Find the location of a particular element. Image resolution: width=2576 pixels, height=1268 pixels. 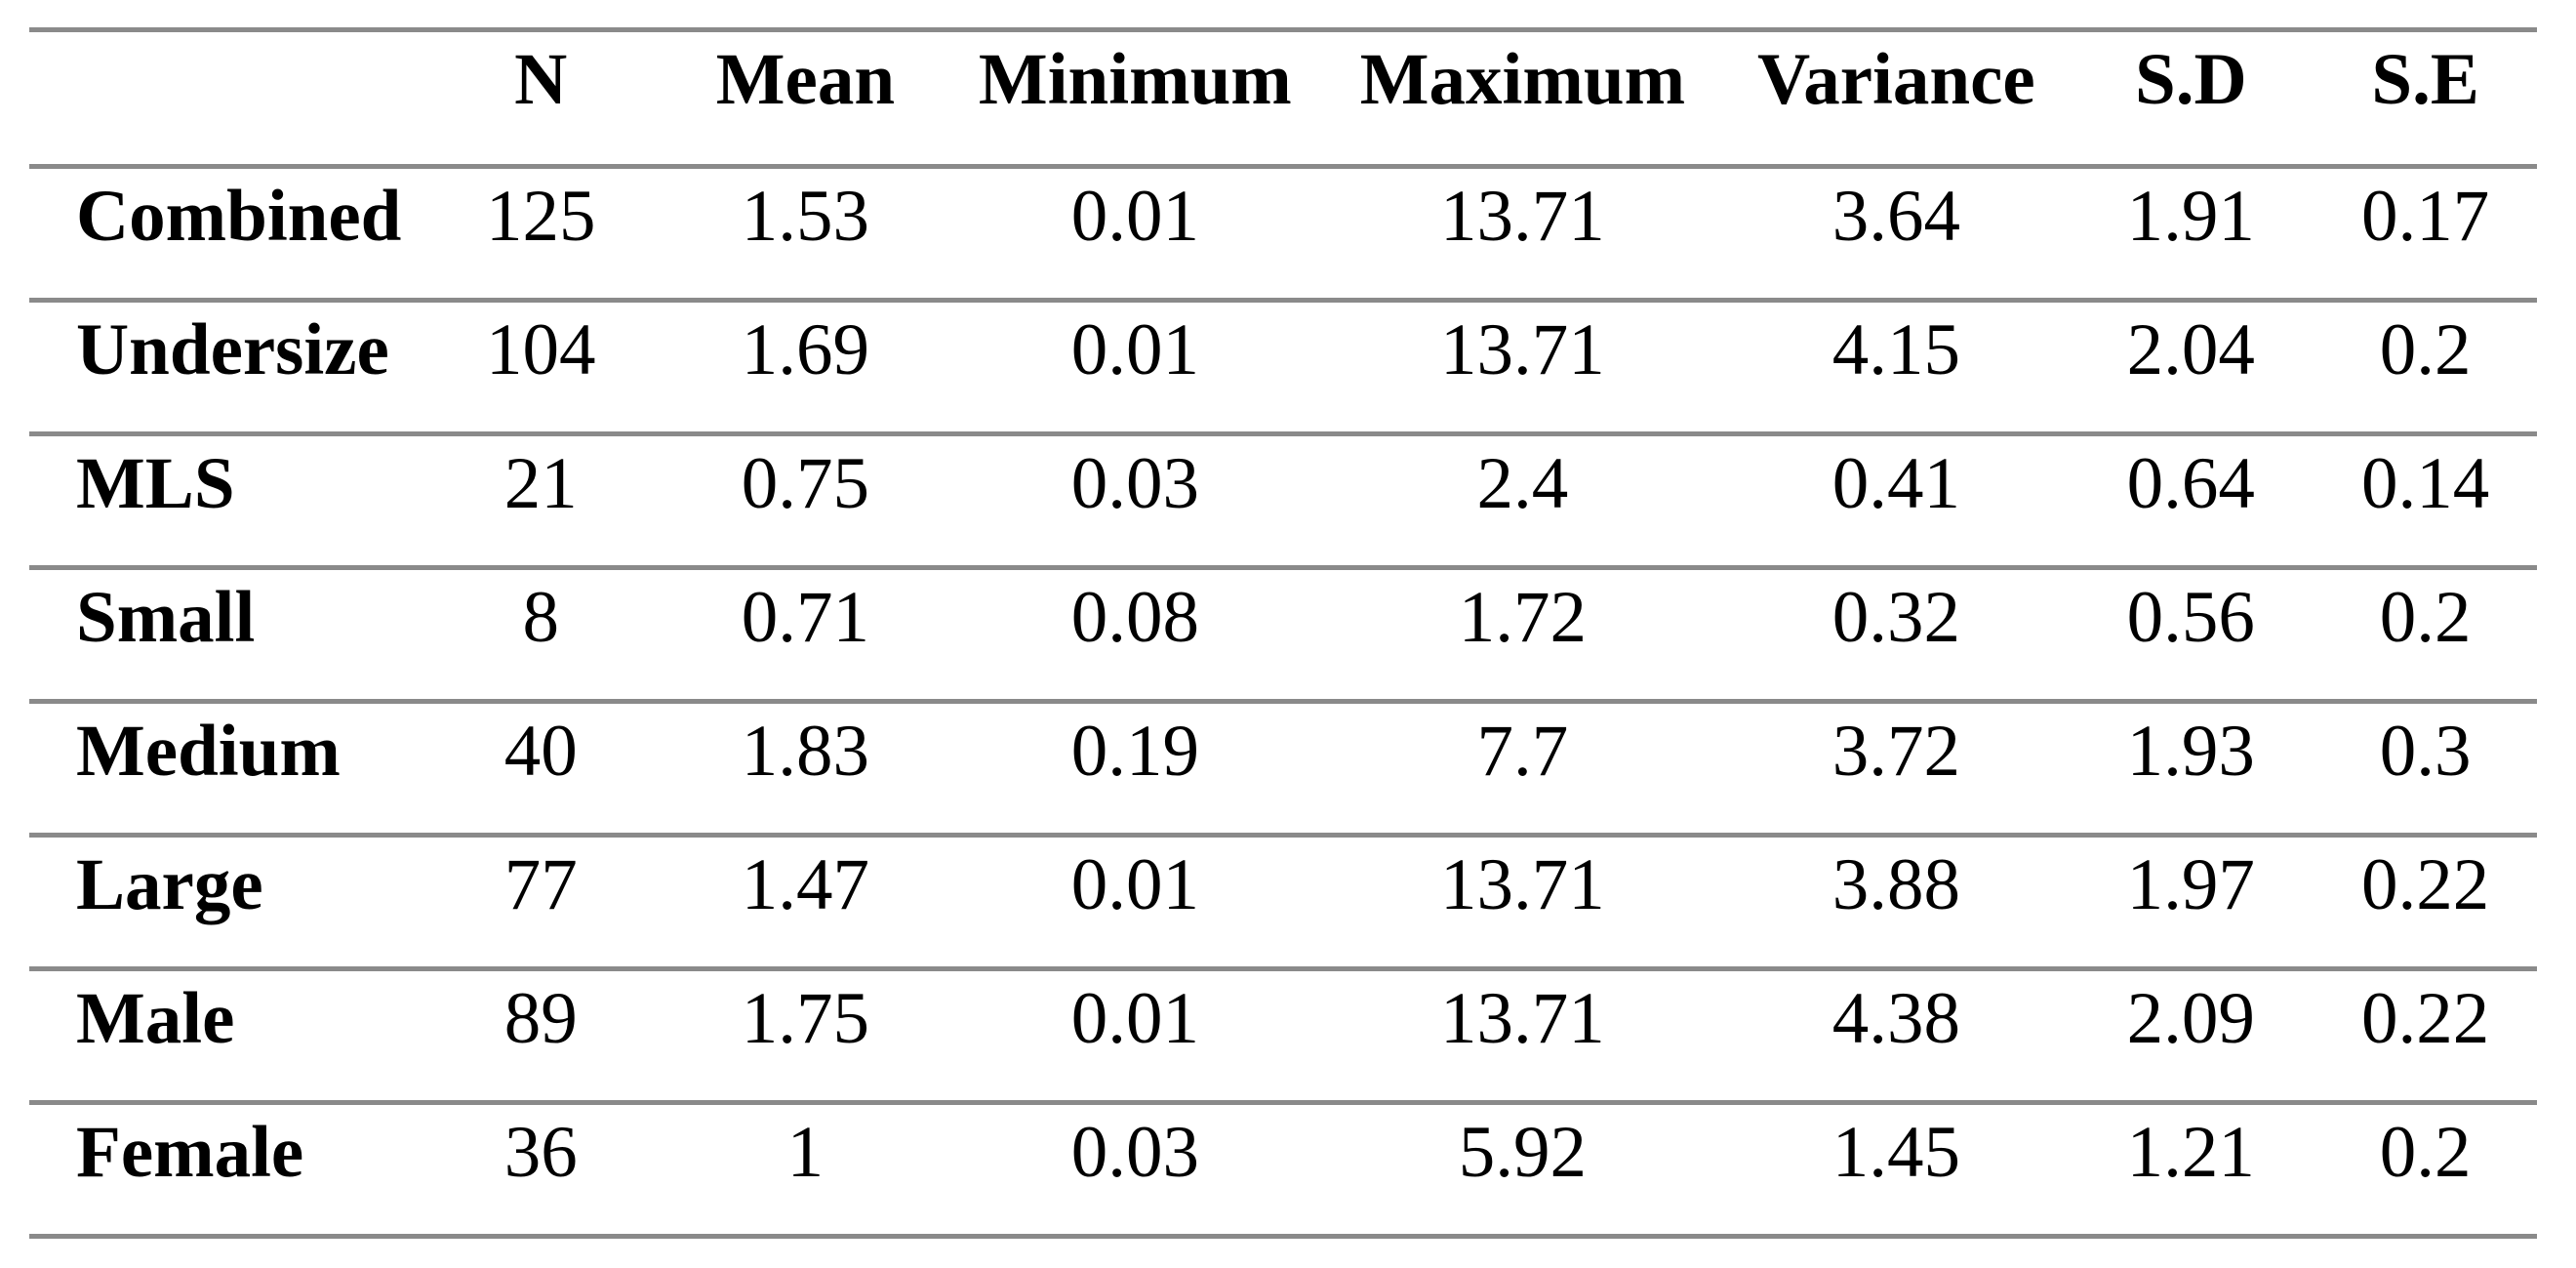

row-label: Undersize is located at coordinates (232, 350).